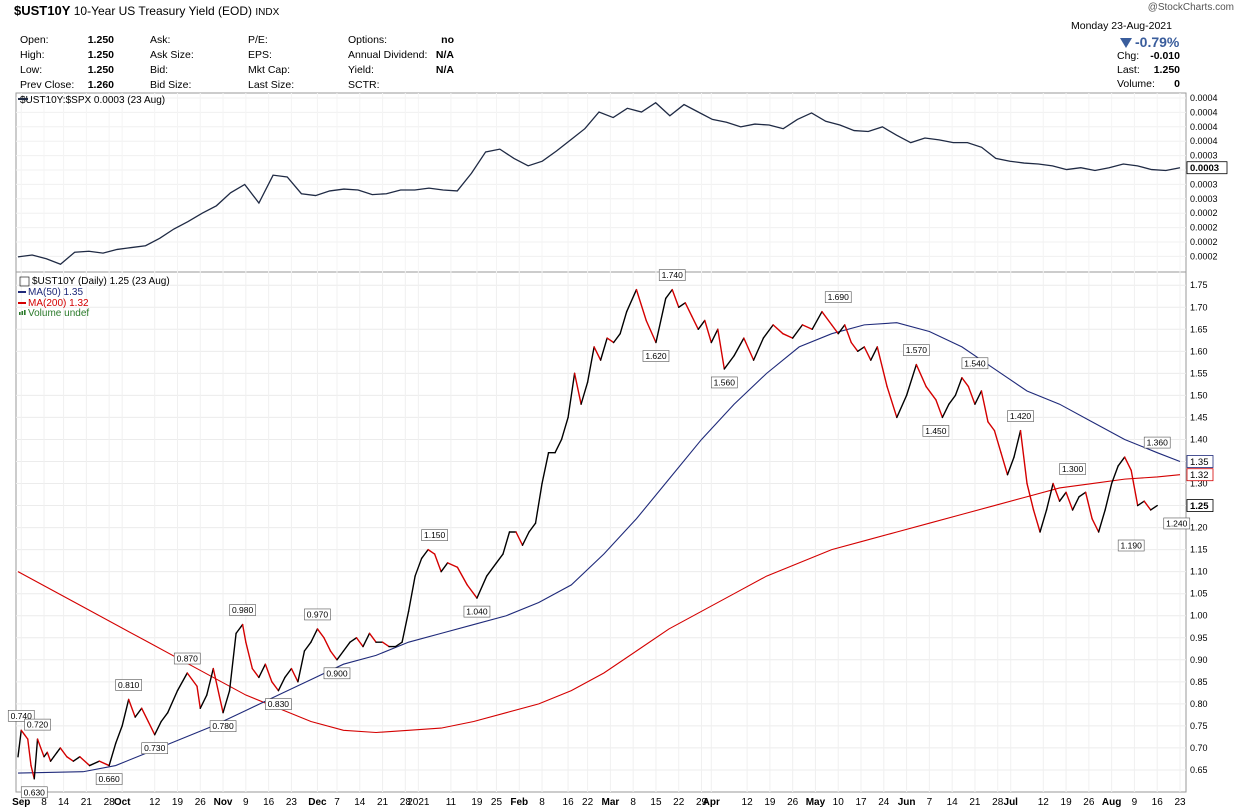  Describe the element at coordinates (267, 12) in the screenshot. I see `exchange: INDX` at that location.